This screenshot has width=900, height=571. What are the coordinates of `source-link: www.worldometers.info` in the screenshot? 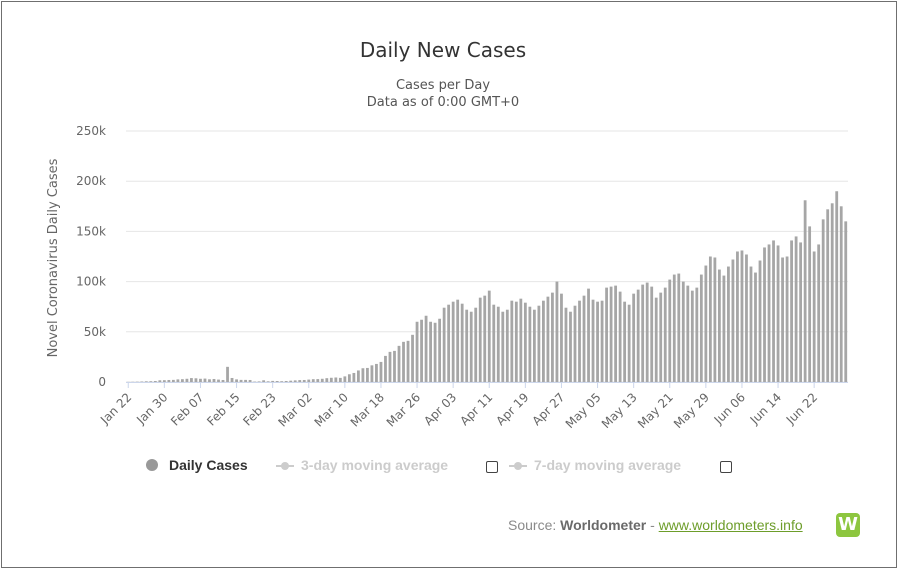 It's located at (730, 525).